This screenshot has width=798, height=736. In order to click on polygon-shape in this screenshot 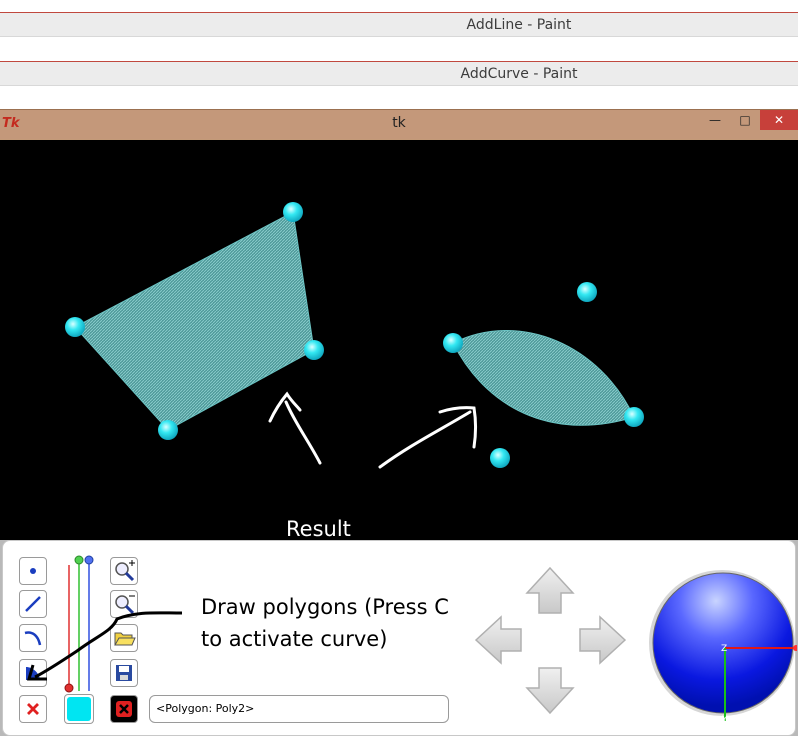, I will do `click(194, 321)`.